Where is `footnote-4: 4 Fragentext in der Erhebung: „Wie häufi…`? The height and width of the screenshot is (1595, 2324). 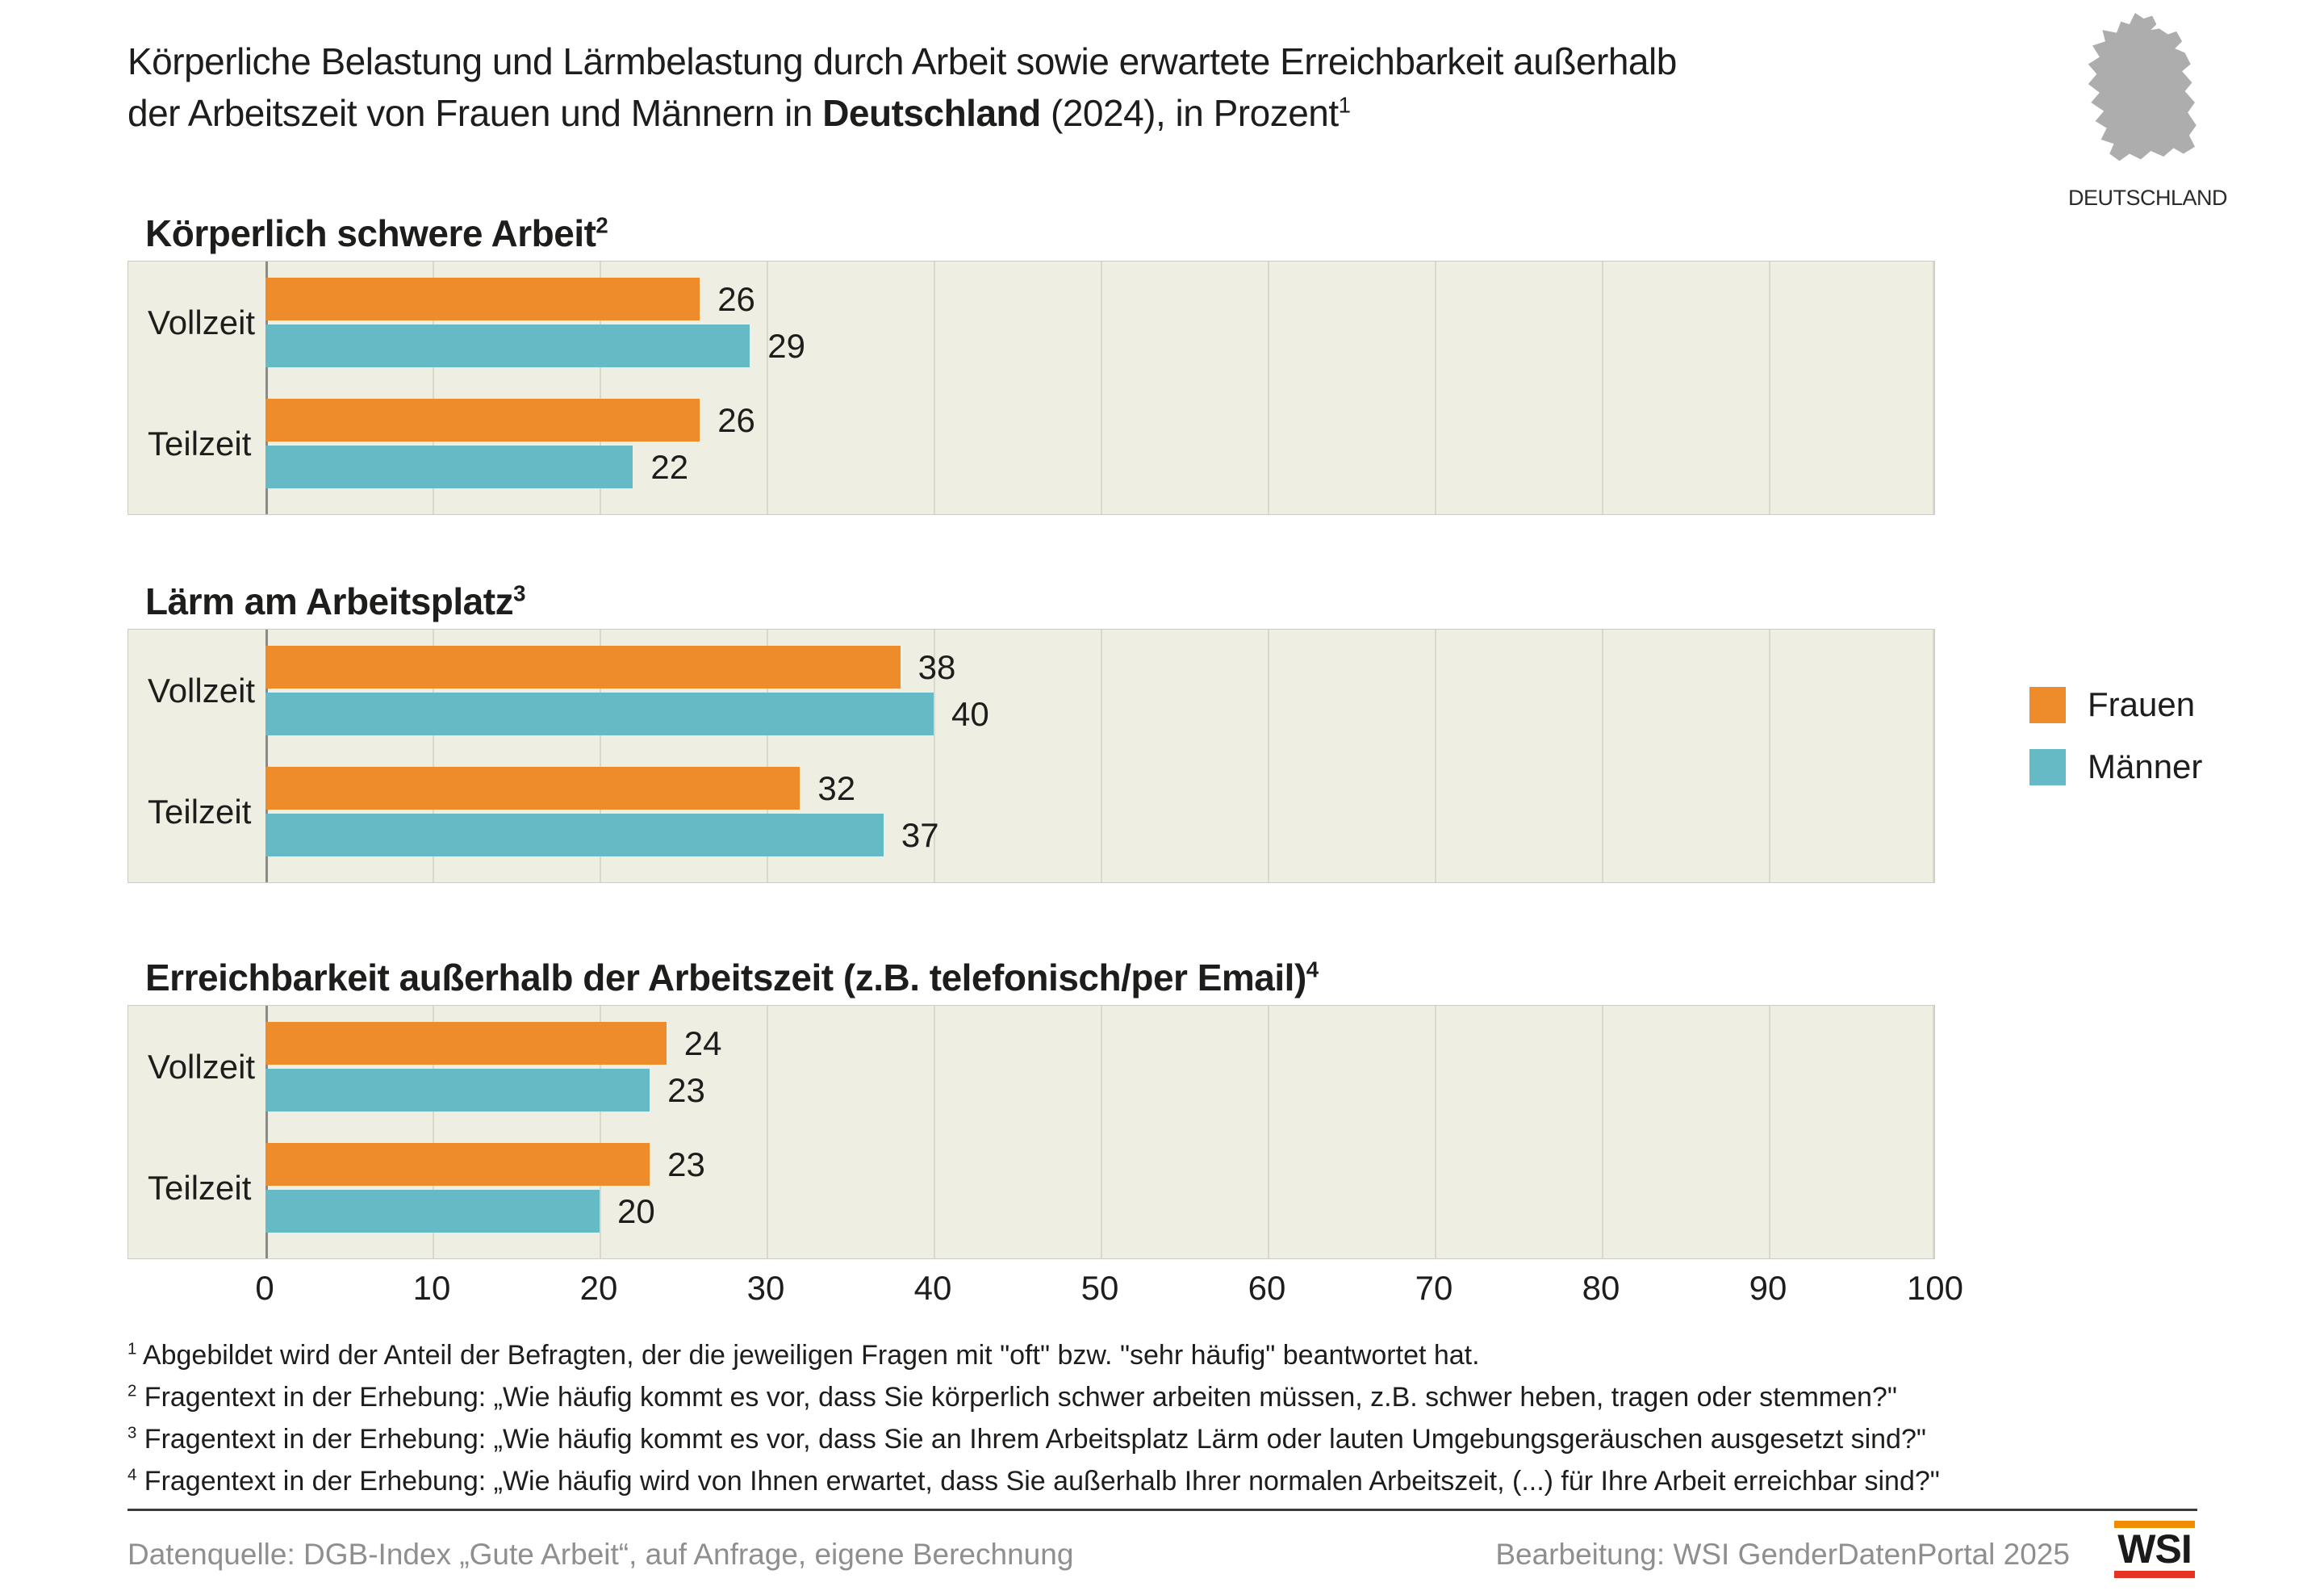 footnote-4: 4 Fragentext in der Erhebung: „Wie häufi… is located at coordinates (1033, 1481).